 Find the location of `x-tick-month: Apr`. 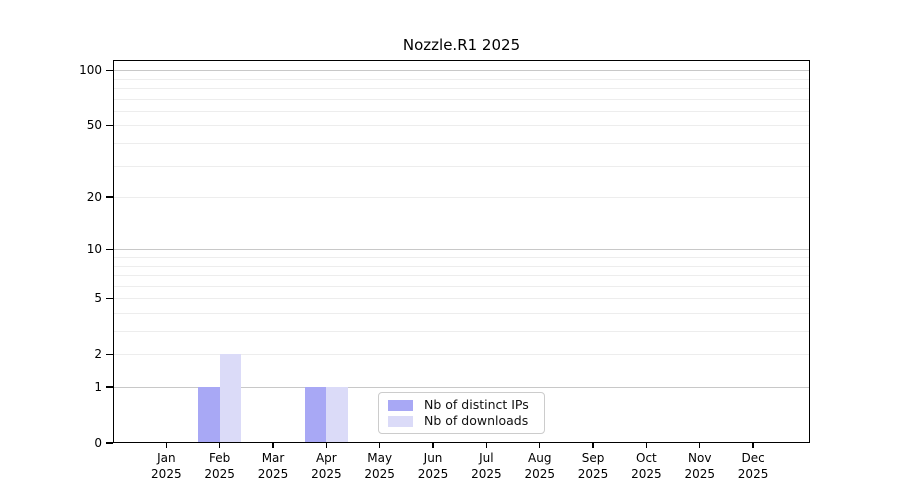

x-tick-month: Apr is located at coordinates (326, 458).